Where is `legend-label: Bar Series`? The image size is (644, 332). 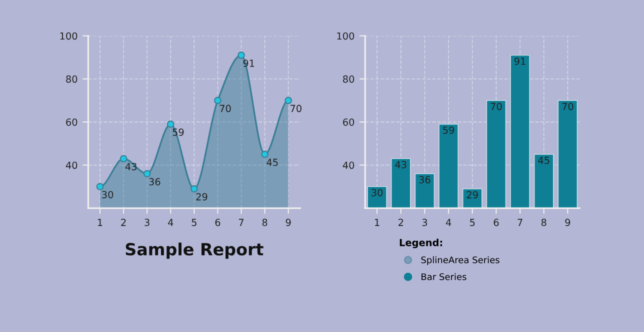
legend-label: Bar Series is located at coordinates (444, 276).